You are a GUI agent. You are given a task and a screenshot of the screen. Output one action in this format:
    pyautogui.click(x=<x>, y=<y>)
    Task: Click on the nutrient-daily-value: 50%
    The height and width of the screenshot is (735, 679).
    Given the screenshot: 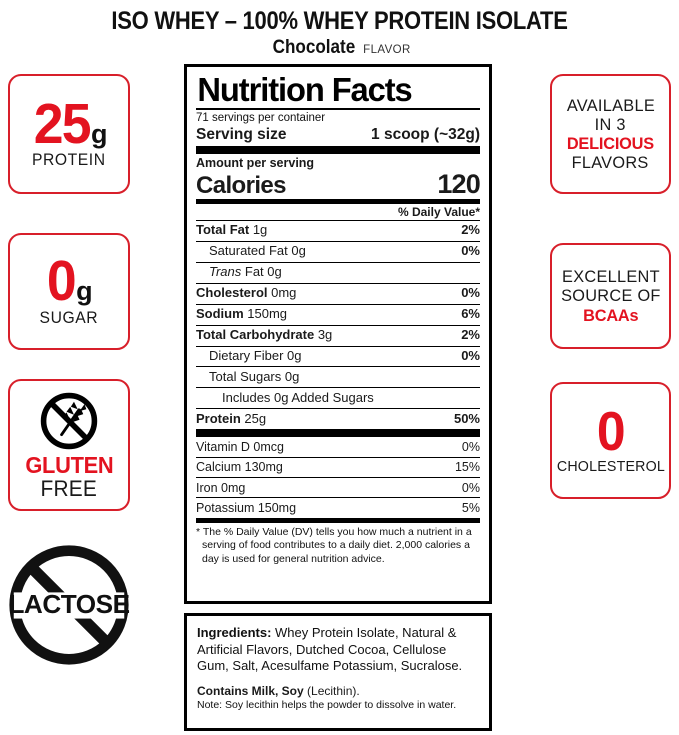 What is the action you would take?
    pyautogui.click(x=466, y=418)
    